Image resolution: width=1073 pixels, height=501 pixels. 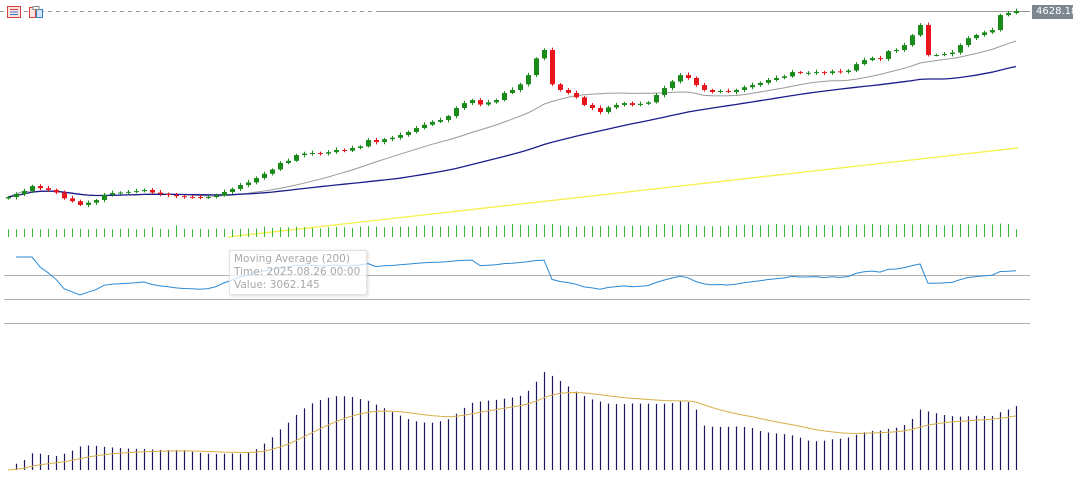 What do you see at coordinates (1052, 12) in the screenshot?
I see `current-price-label: 4628.18` at bounding box center [1052, 12].